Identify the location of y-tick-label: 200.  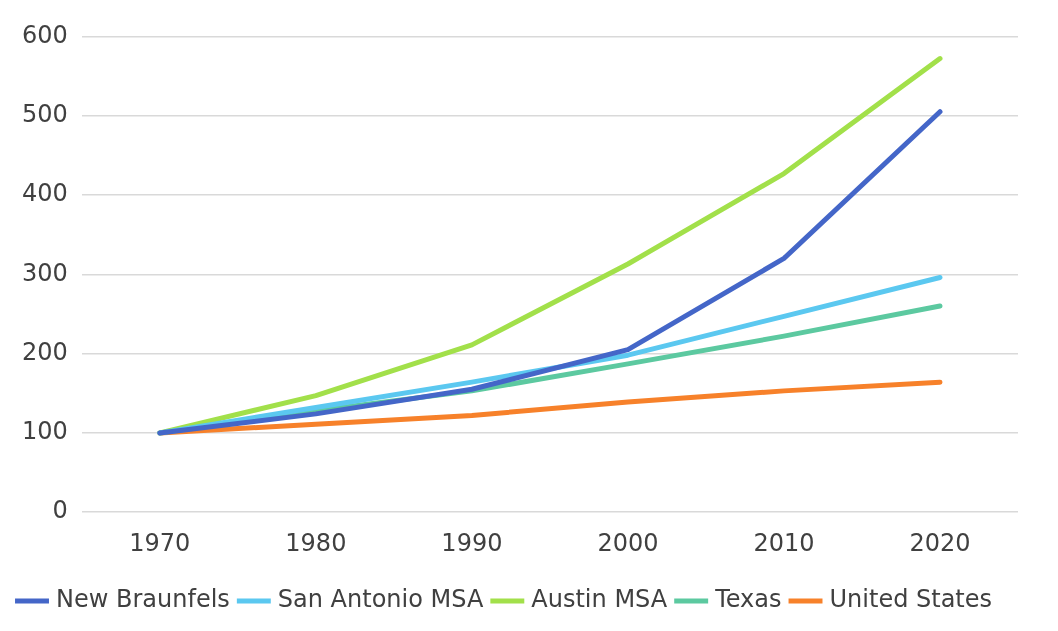
(45, 351).